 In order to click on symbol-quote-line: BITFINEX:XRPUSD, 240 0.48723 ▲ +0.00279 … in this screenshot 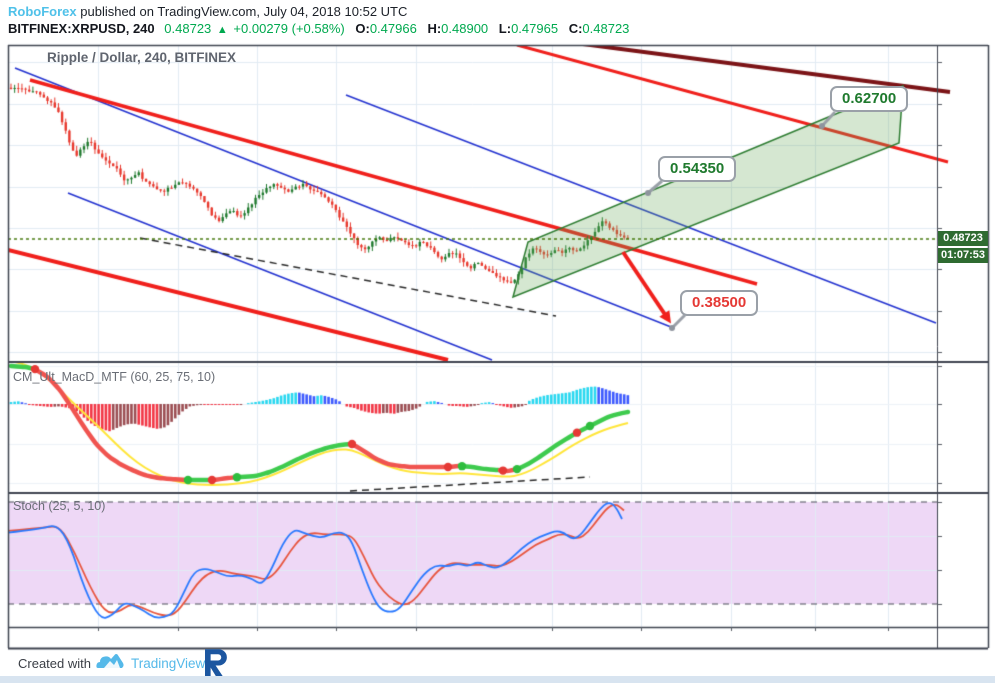, I will do `click(318, 28)`.